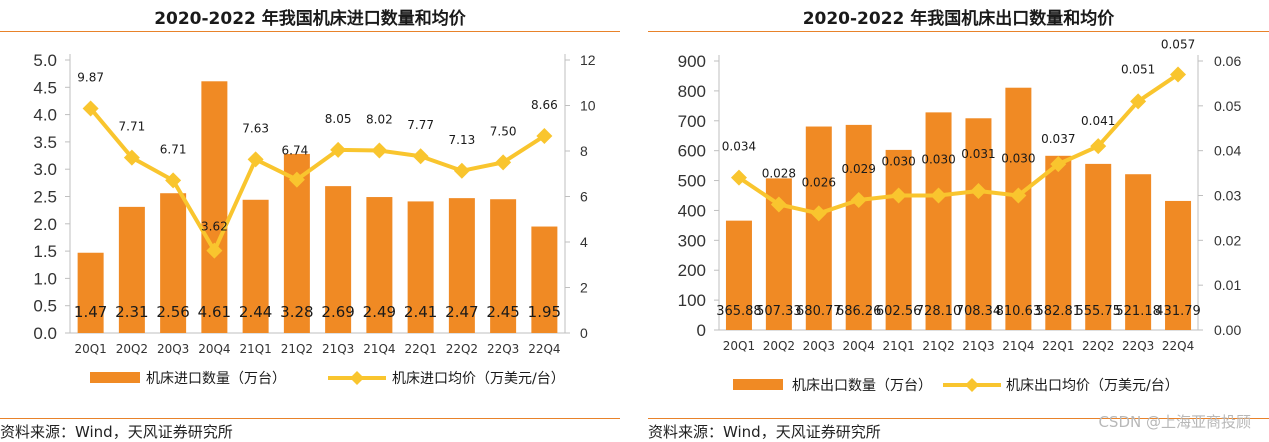 This screenshot has width=1269, height=442. Describe the element at coordinates (296, 312) in the screenshot. I see `bar-data-label: 3.28` at that location.